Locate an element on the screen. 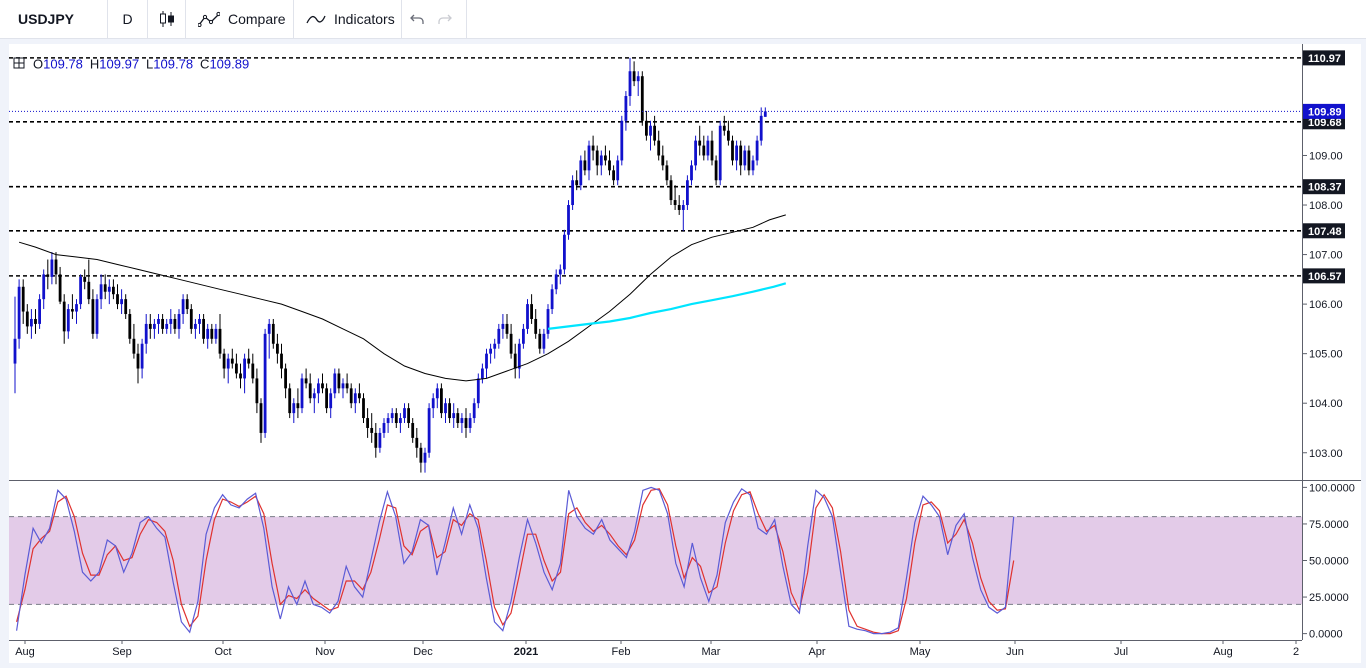 This screenshot has width=1366, height=668. interval-button: D is located at coordinates (128, 19).